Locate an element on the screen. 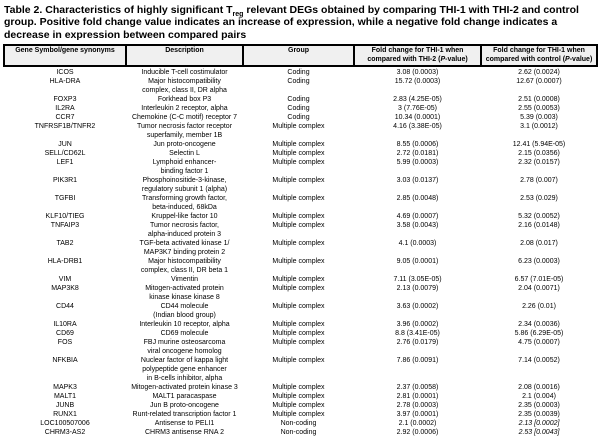 The width and height of the screenshot is (600, 436). column-header-fc-thi2-post: -value) is located at coordinates (456, 59).